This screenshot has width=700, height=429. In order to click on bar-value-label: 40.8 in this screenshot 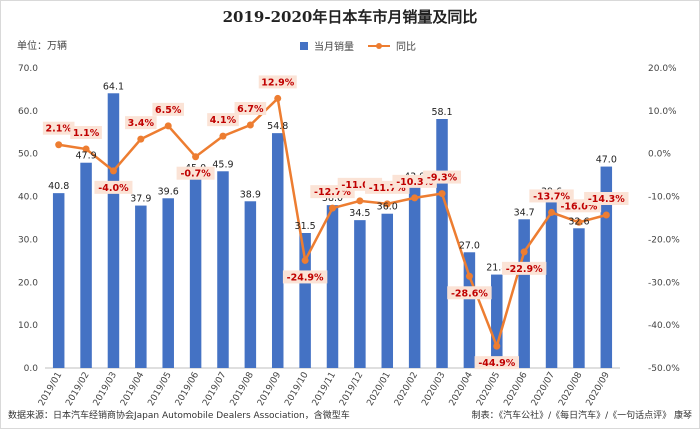, I will do `click(58, 186)`.